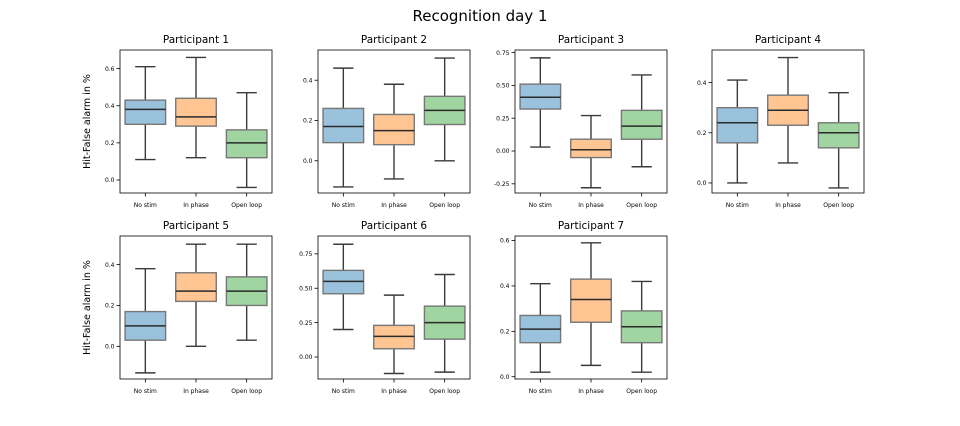 The height and width of the screenshot is (426, 960). I want to click on panel-title: Participant 7, so click(591, 226).